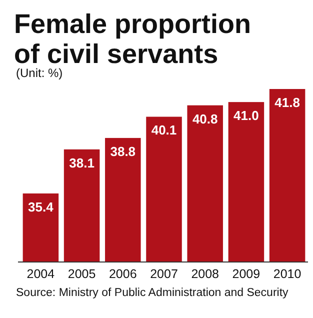  What do you see at coordinates (133, 39) in the screenshot?
I see `chart-title: Female proportion of civil servants` at bounding box center [133, 39].